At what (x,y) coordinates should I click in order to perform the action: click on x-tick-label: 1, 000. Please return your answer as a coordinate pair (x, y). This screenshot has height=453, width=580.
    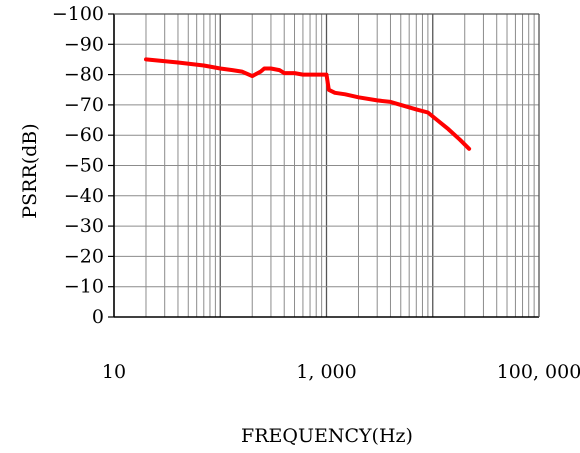
    Looking at the image, I should click on (326, 372).